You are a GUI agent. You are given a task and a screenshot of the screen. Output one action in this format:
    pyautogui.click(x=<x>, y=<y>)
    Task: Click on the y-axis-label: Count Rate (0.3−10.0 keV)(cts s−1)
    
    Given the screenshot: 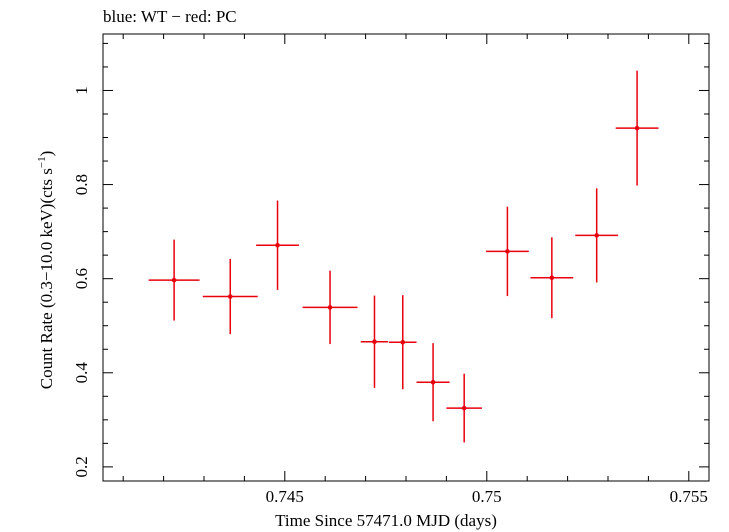 What is the action you would take?
    pyautogui.click(x=46, y=270)
    